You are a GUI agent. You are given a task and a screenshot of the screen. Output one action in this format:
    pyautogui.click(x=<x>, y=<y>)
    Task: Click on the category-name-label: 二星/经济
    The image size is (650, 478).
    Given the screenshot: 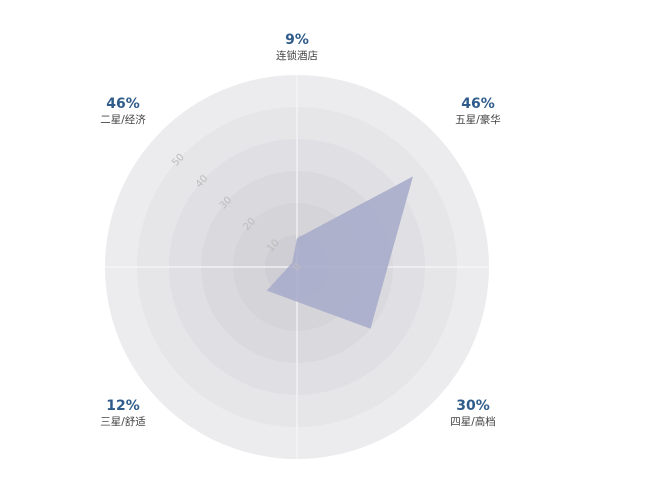 What is the action you would take?
    pyautogui.click(x=123, y=119)
    